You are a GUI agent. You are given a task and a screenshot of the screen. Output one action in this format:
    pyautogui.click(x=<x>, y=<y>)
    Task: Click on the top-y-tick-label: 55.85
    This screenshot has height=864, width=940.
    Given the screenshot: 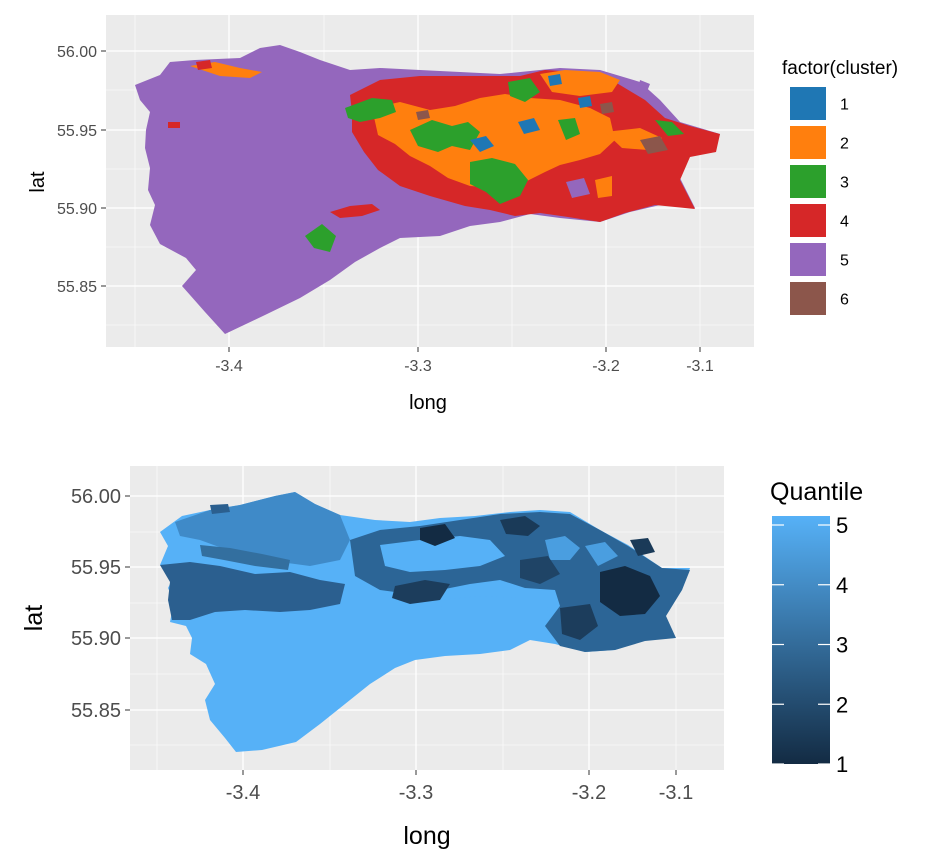 What is the action you would take?
    pyautogui.click(x=77, y=287)
    